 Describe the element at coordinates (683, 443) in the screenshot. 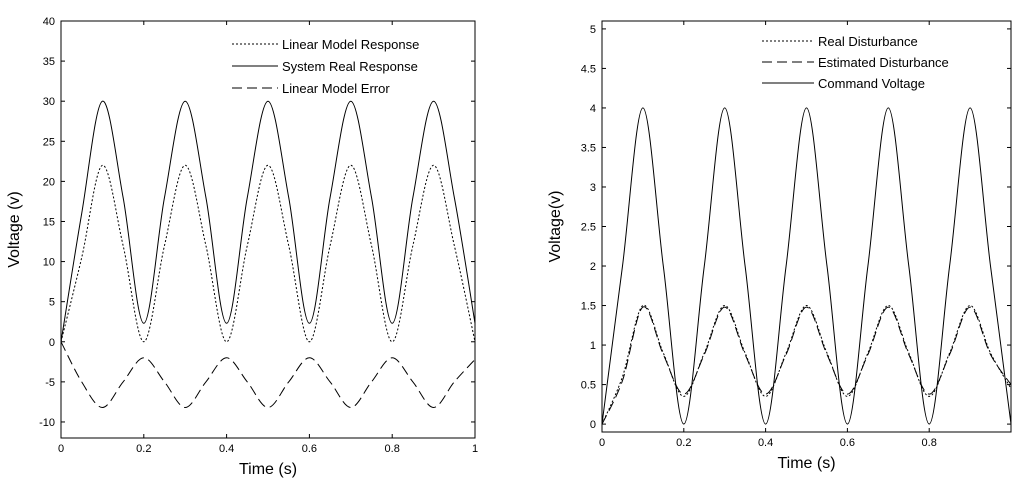

I see `right-x-tick-label: 0.2` at that location.